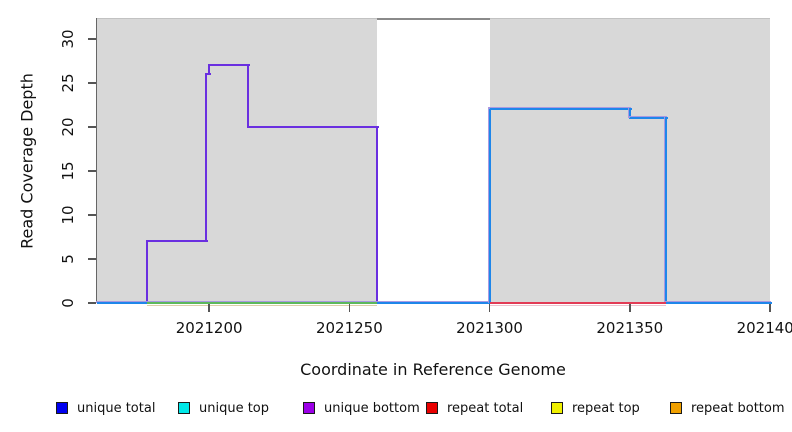 The image size is (792, 432). Describe the element at coordinates (68, 83) in the screenshot. I see `y-tick-label: 25` at that location.